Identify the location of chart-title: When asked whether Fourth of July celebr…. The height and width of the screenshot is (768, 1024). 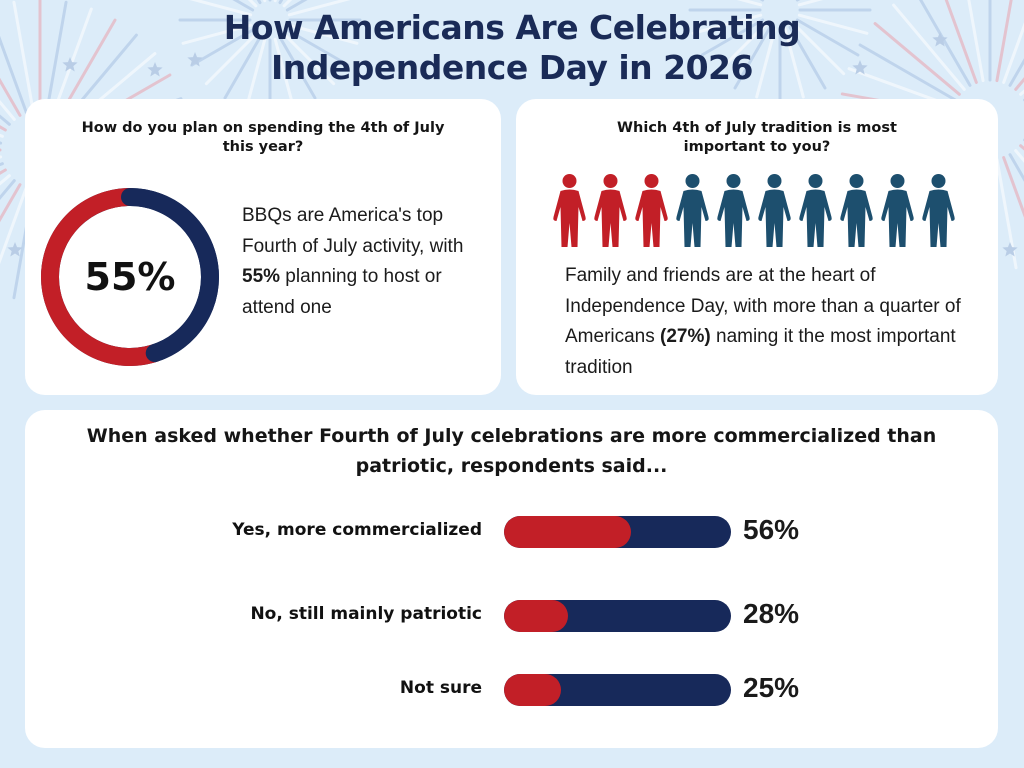
(511, 451).